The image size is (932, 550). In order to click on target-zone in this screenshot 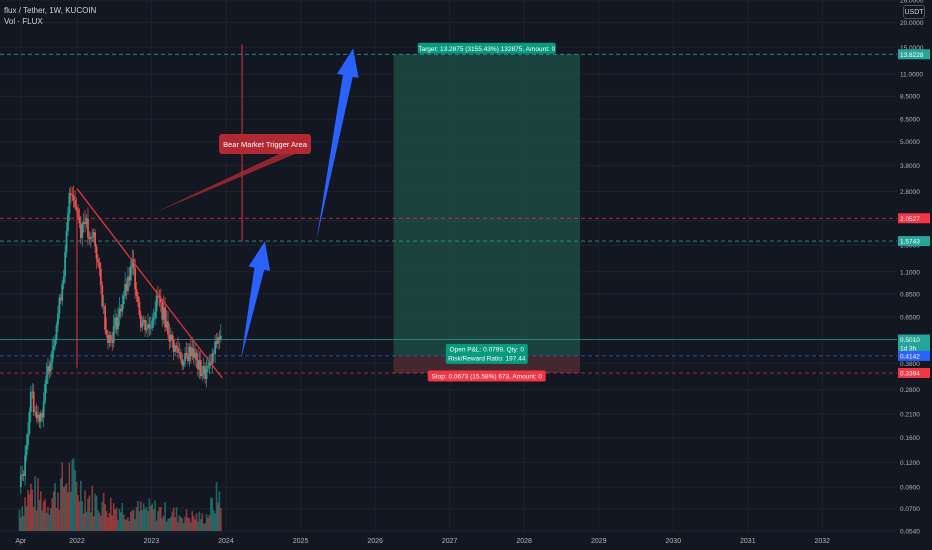, I will do `click(487, 205)`.